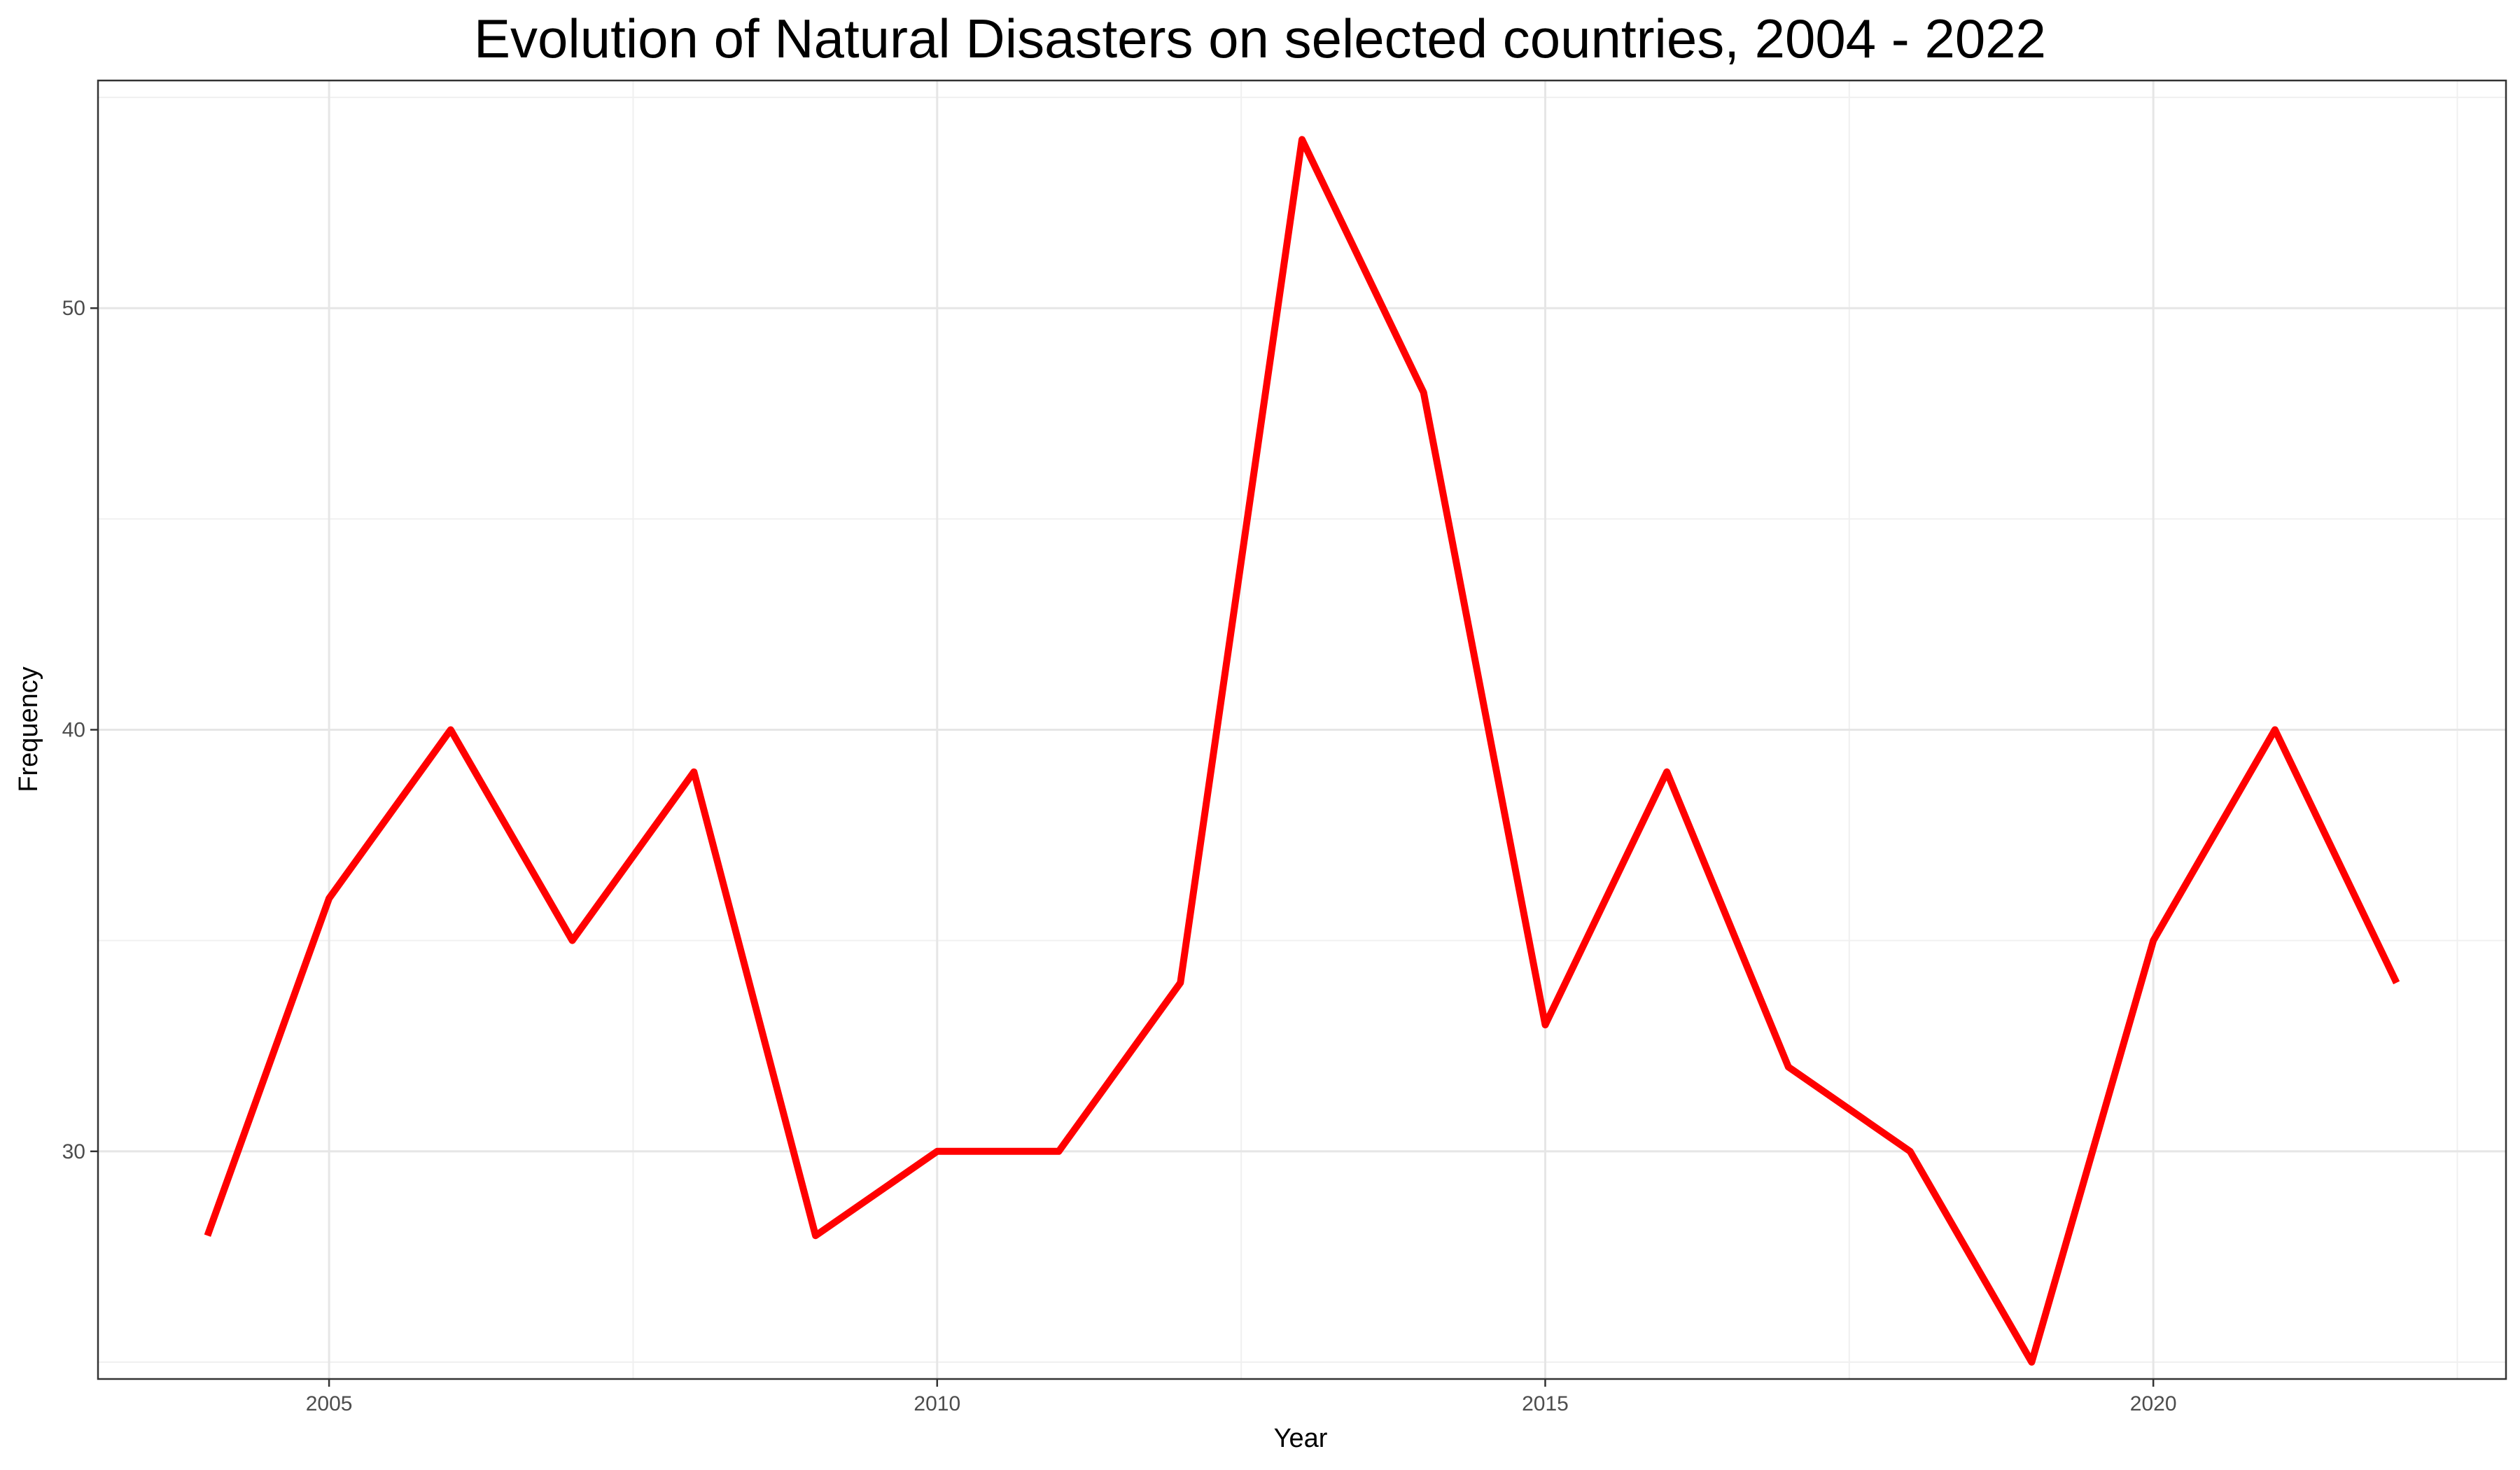 This screenshot has height=1470, width=2520. I want to click on y-tick-label: 40, so click(73, 730).